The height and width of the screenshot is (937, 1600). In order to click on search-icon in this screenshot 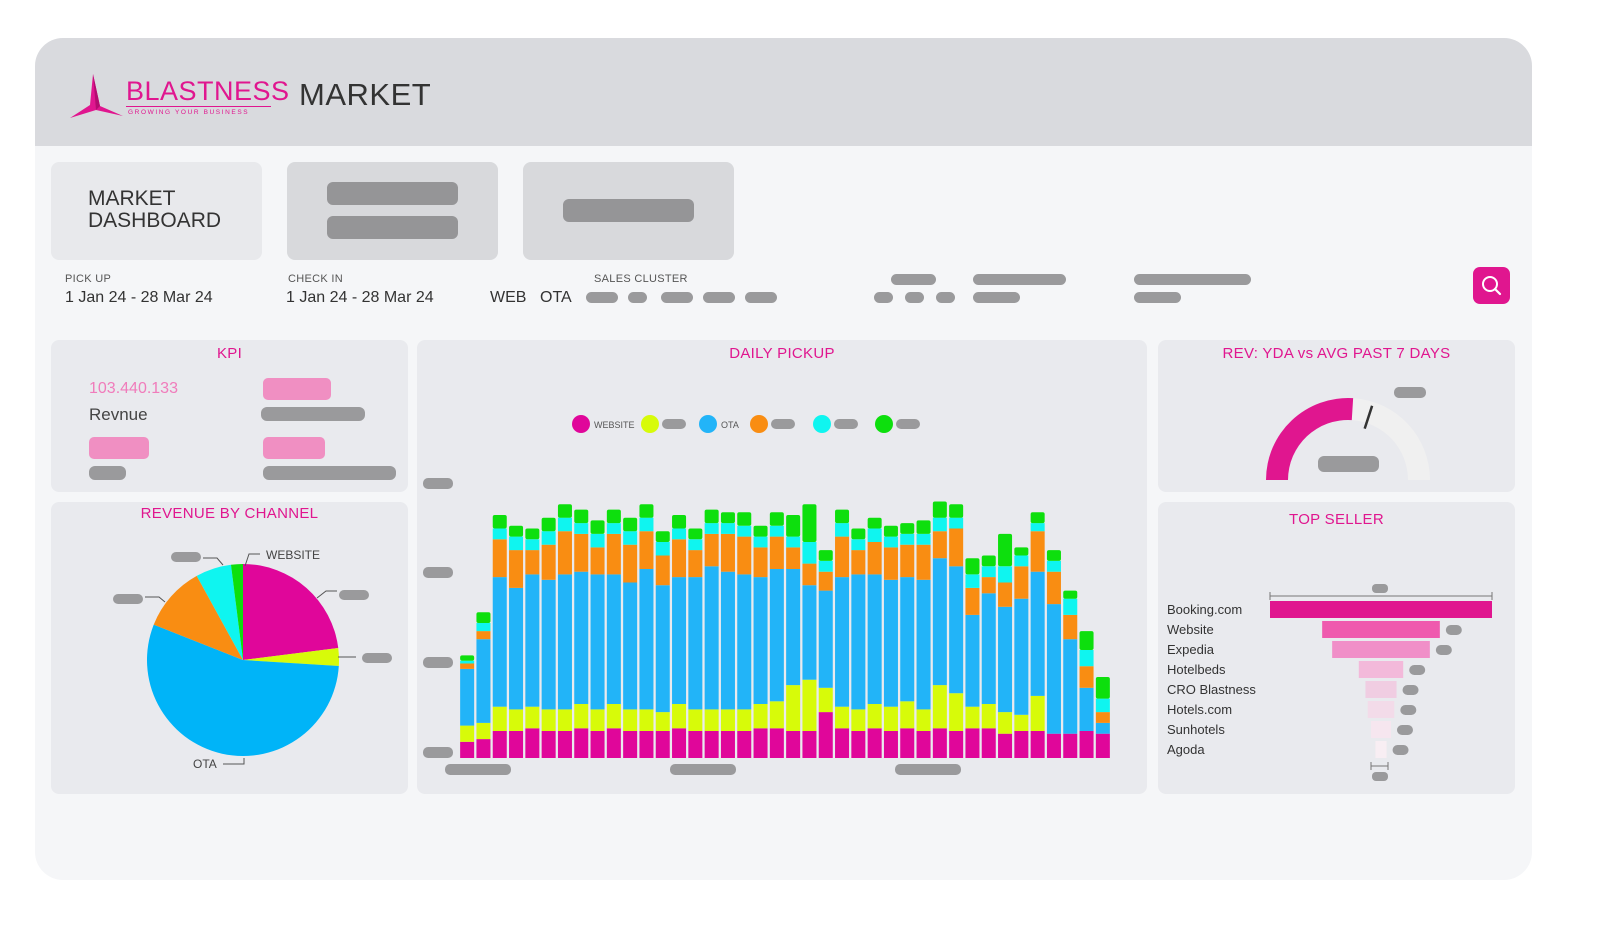, I will do `click(1492, 286)`.